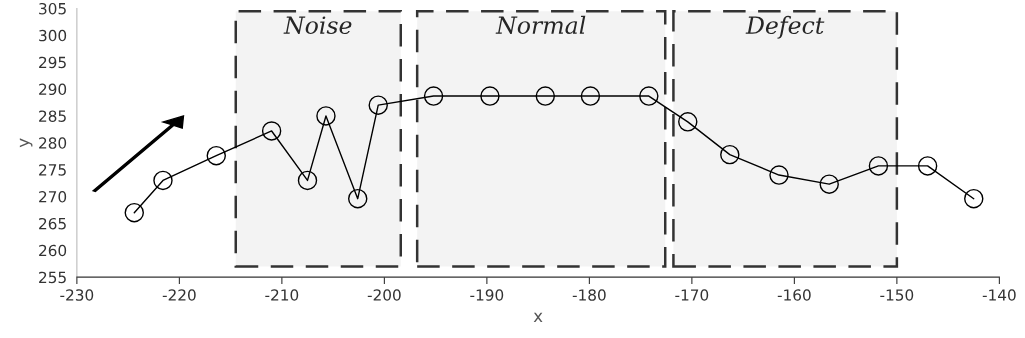 The image size is (1025, 338). What do you see at coordinates (52, 62) in the screenshot?
I see `y-tick-label: 295` at bounding box center [52, 62].